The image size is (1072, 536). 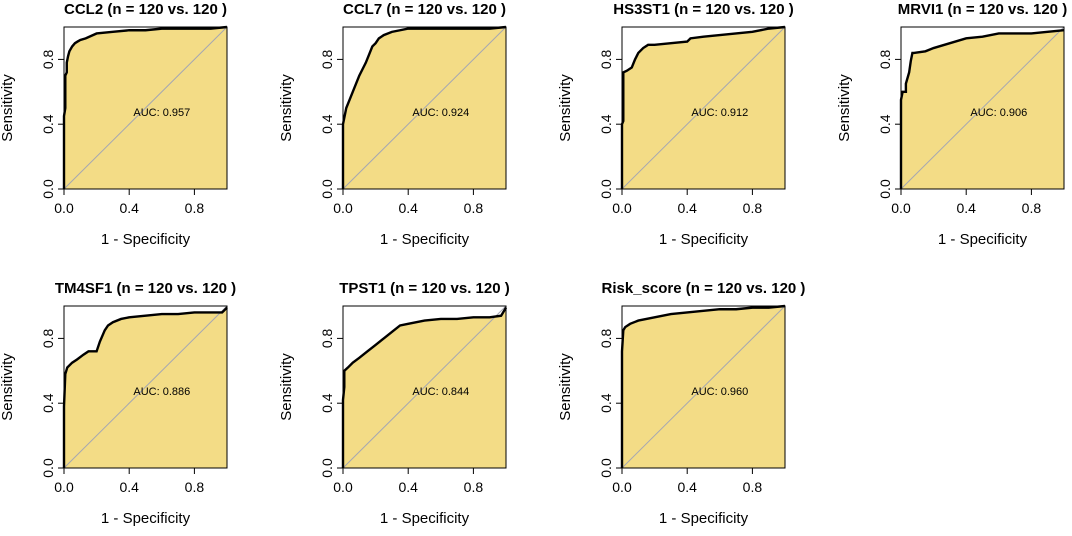 I want to click on auc-area, so click(x=982, y=109).